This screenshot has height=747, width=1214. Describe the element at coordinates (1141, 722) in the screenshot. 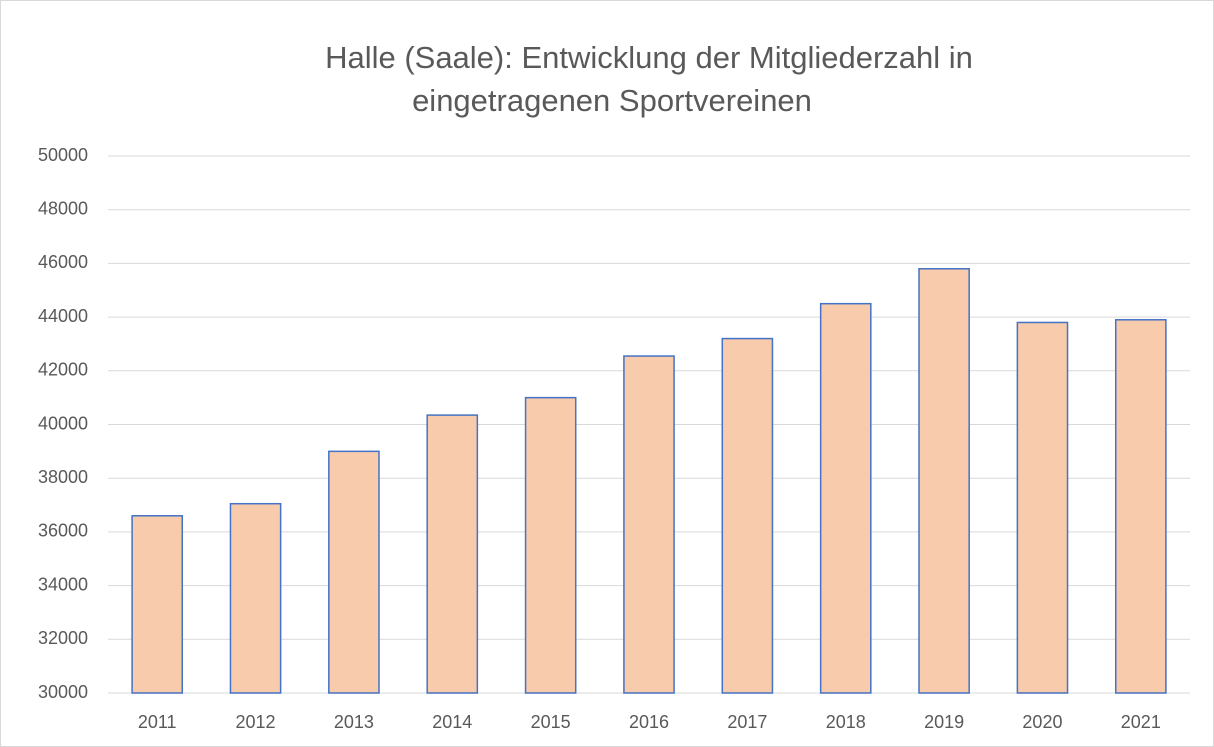

I see `x-tick-label: 2021` at that location.